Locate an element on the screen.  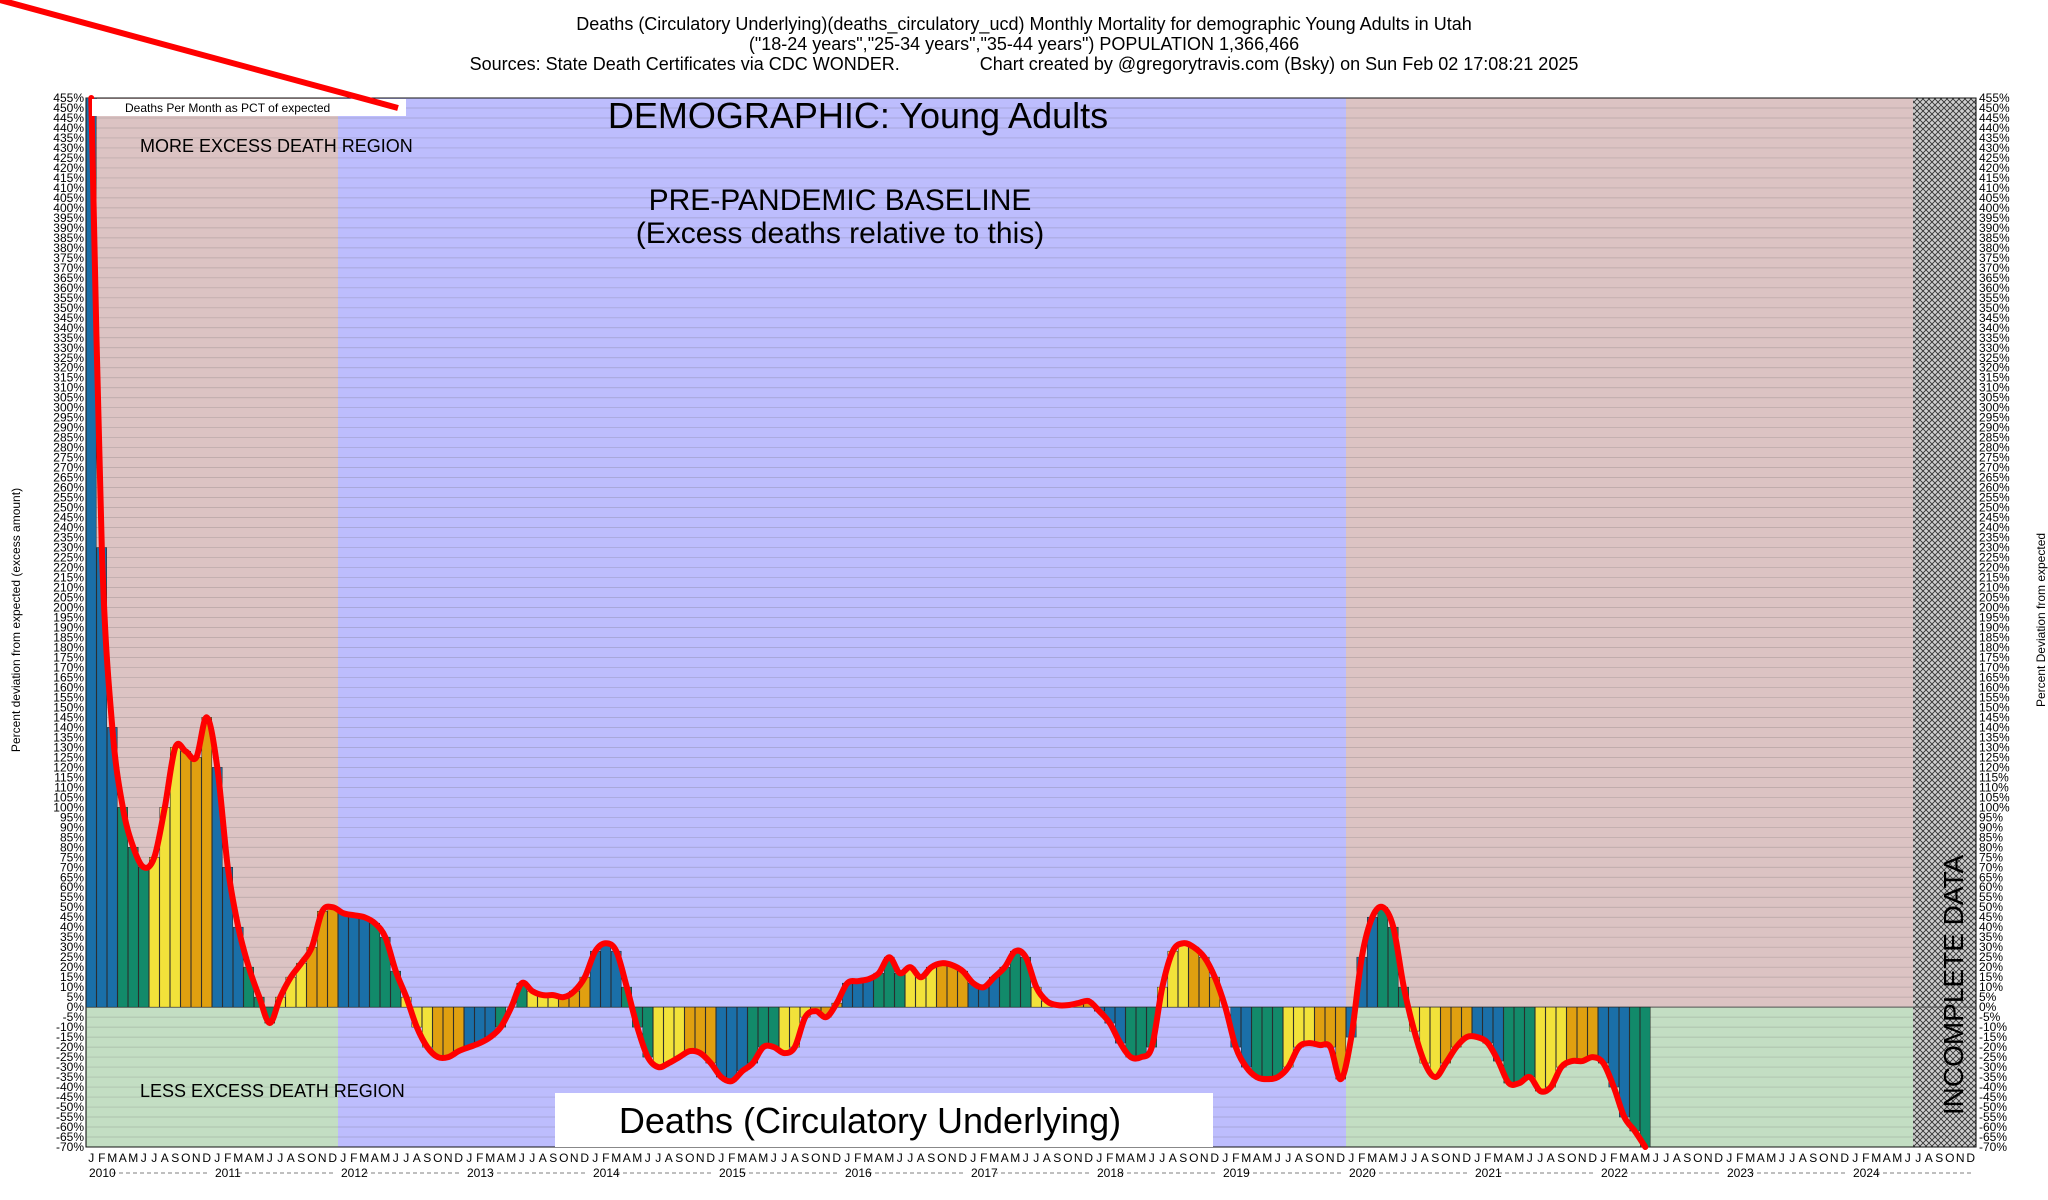
y-tick-left: 395% is located at coordinates (68, 218).